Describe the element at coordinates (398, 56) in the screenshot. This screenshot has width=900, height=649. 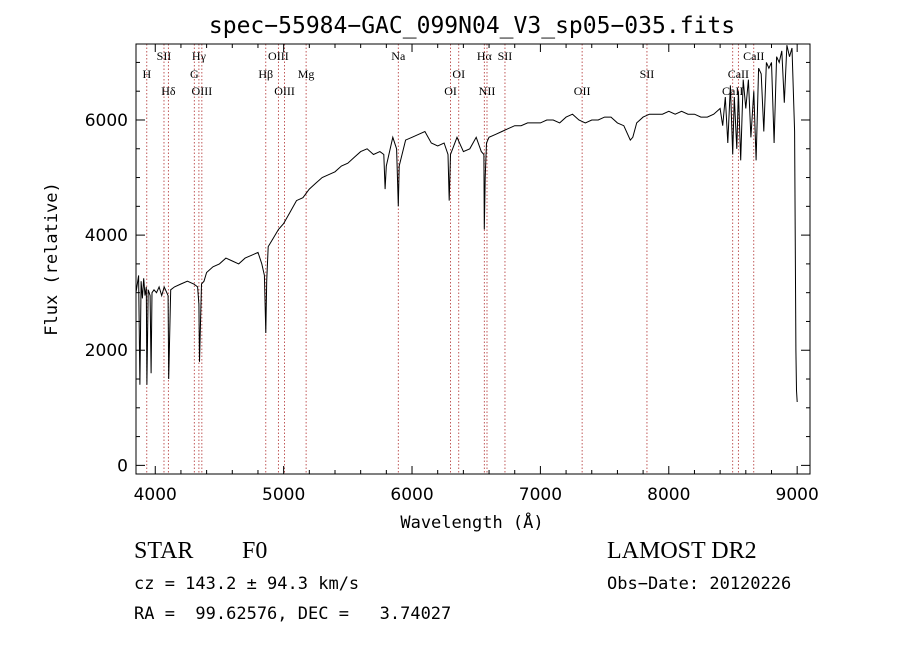
I see `line-label-10: Na` at that location.